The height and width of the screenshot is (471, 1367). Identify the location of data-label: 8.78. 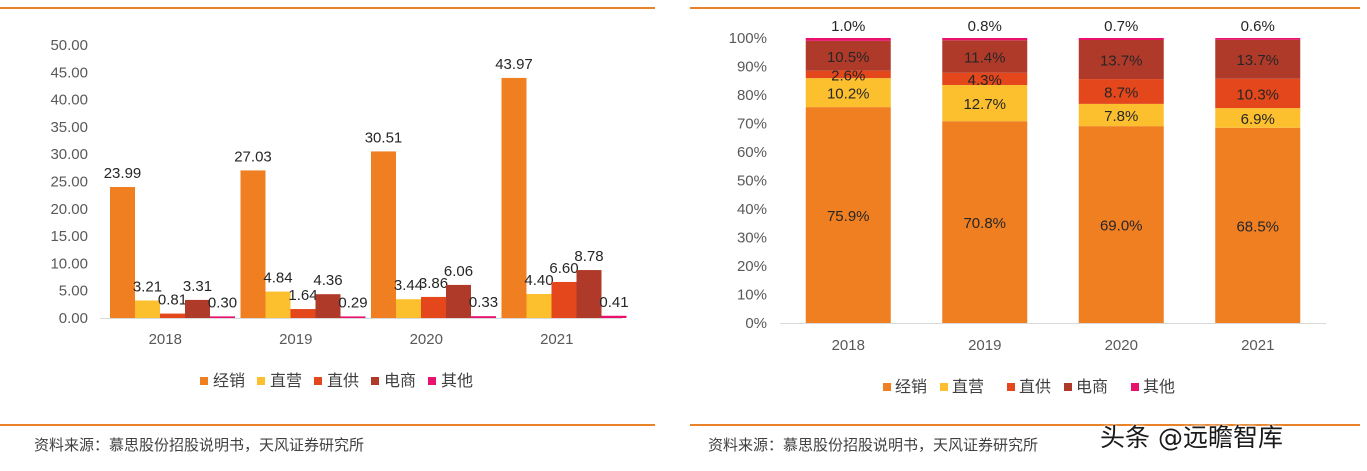
(588, 256).